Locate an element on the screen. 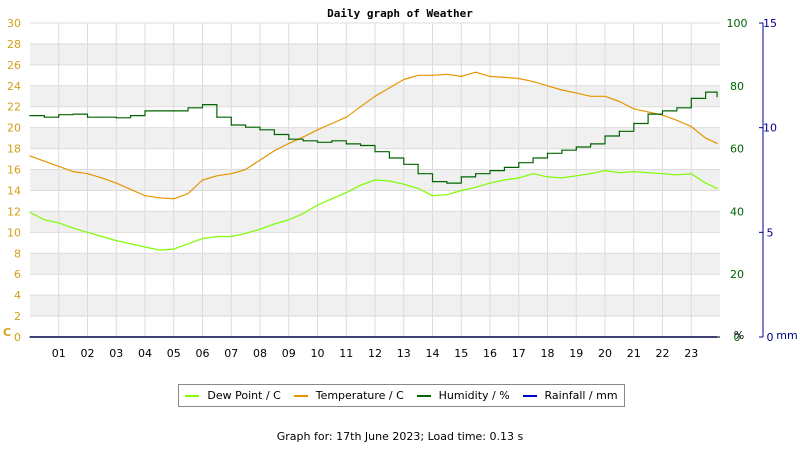 Image resolution: width=800 pixels, height=450 pixels. legend-swatch-dewpoint is located at coordinates (192, 395).